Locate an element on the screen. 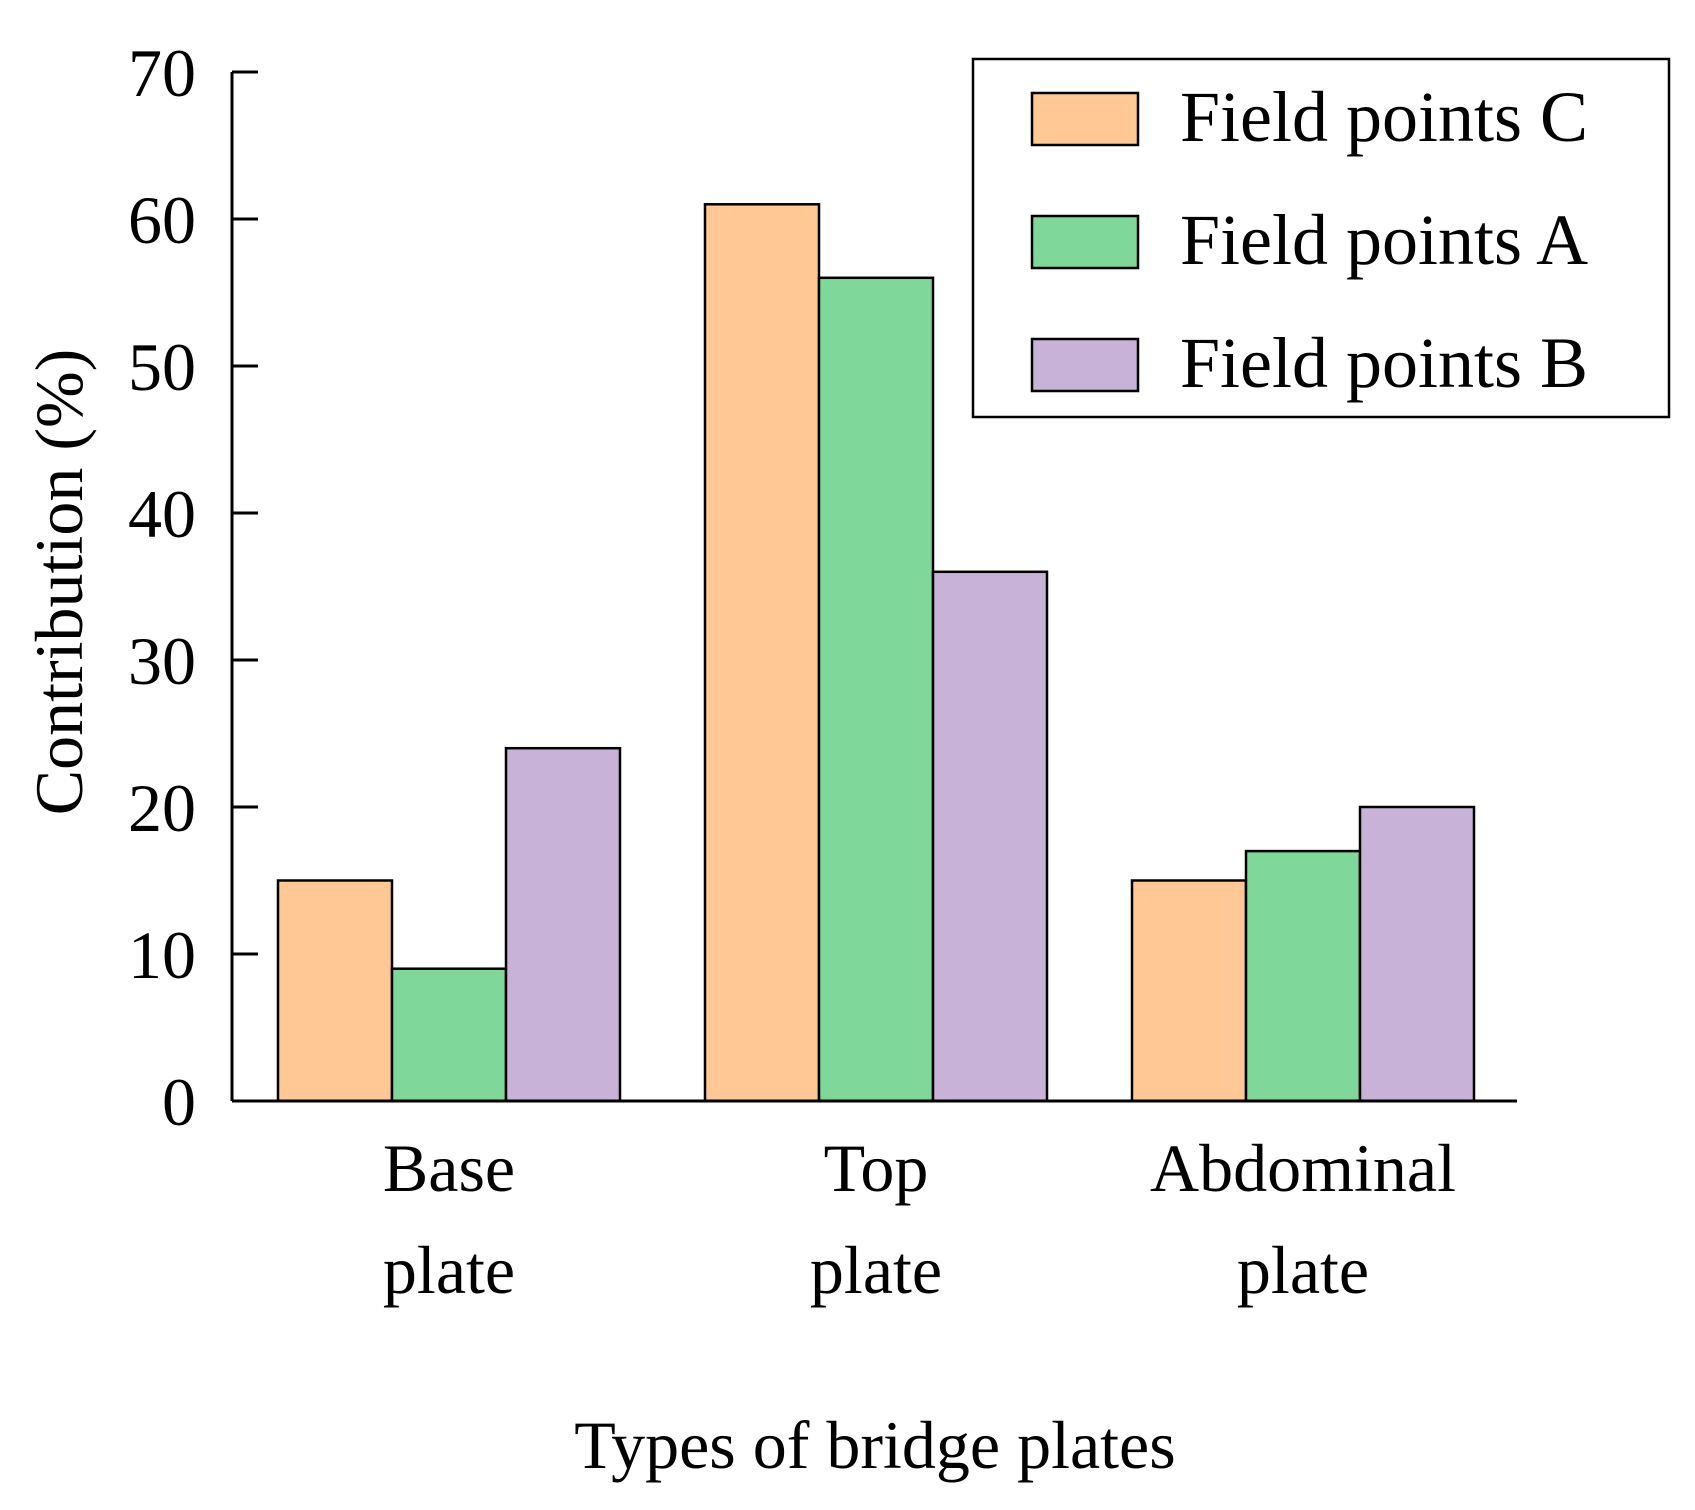 The width and height of the screenshot is (1695, 1510). bar-field-points-b-base is located at coordinates (563, 924).